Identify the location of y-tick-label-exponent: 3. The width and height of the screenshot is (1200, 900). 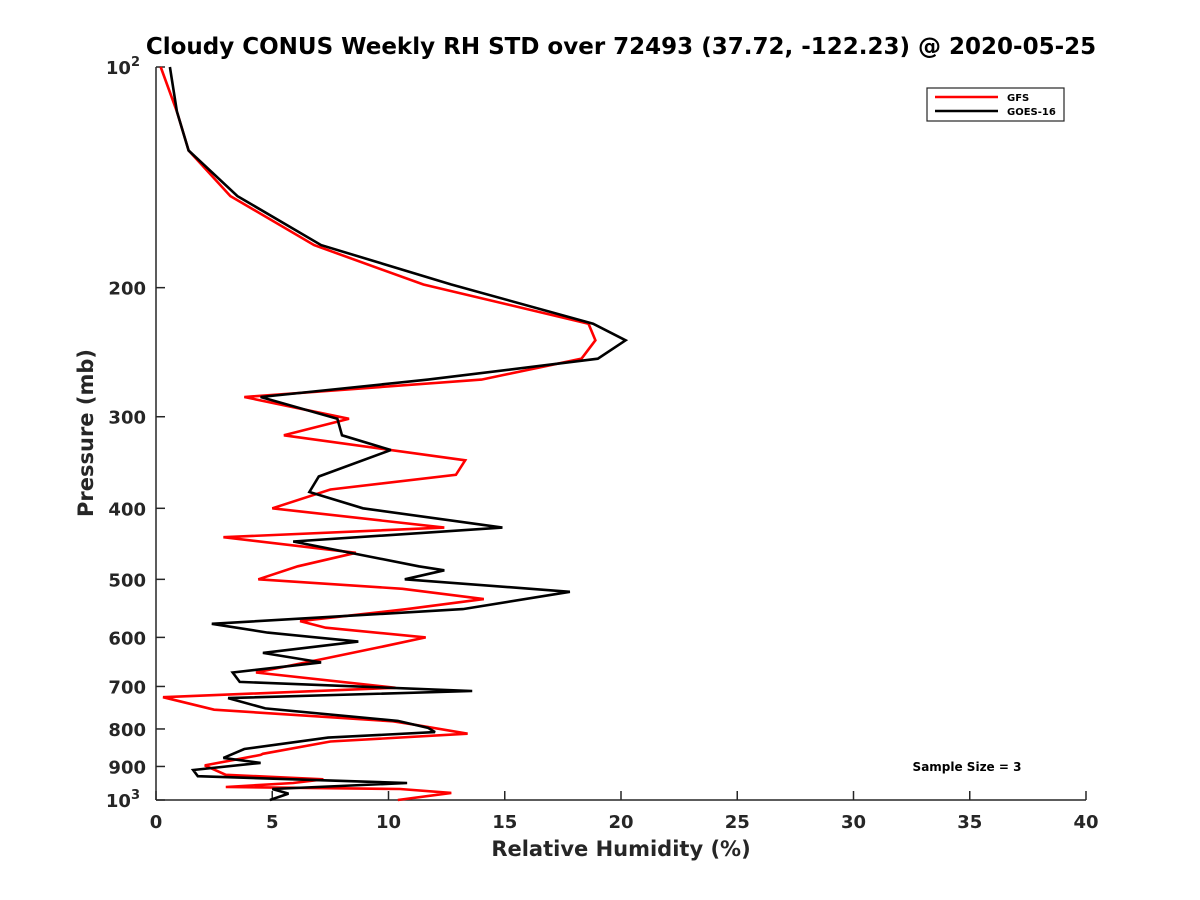
(135, 795).